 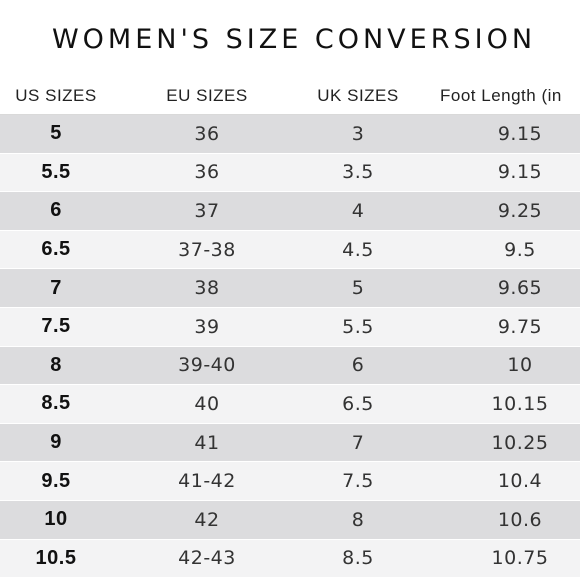 I want to click on cell-eu-size: 39, so click(x=207, y=326).